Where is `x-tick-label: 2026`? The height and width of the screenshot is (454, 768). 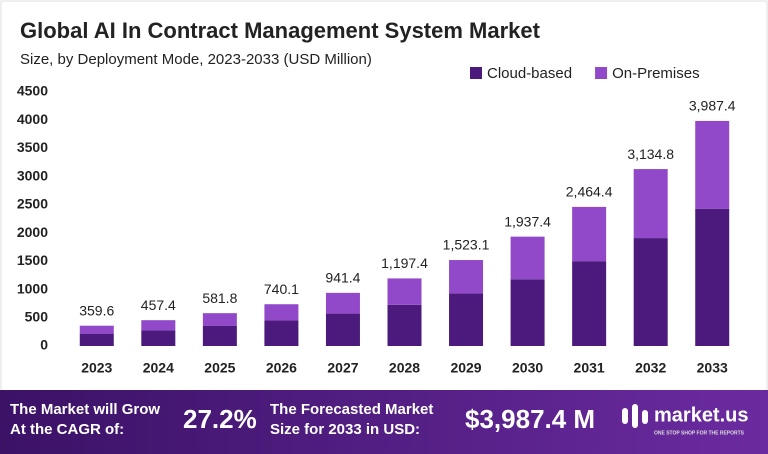
x-tick-label: 2026 is located at coordinates (281, 368).